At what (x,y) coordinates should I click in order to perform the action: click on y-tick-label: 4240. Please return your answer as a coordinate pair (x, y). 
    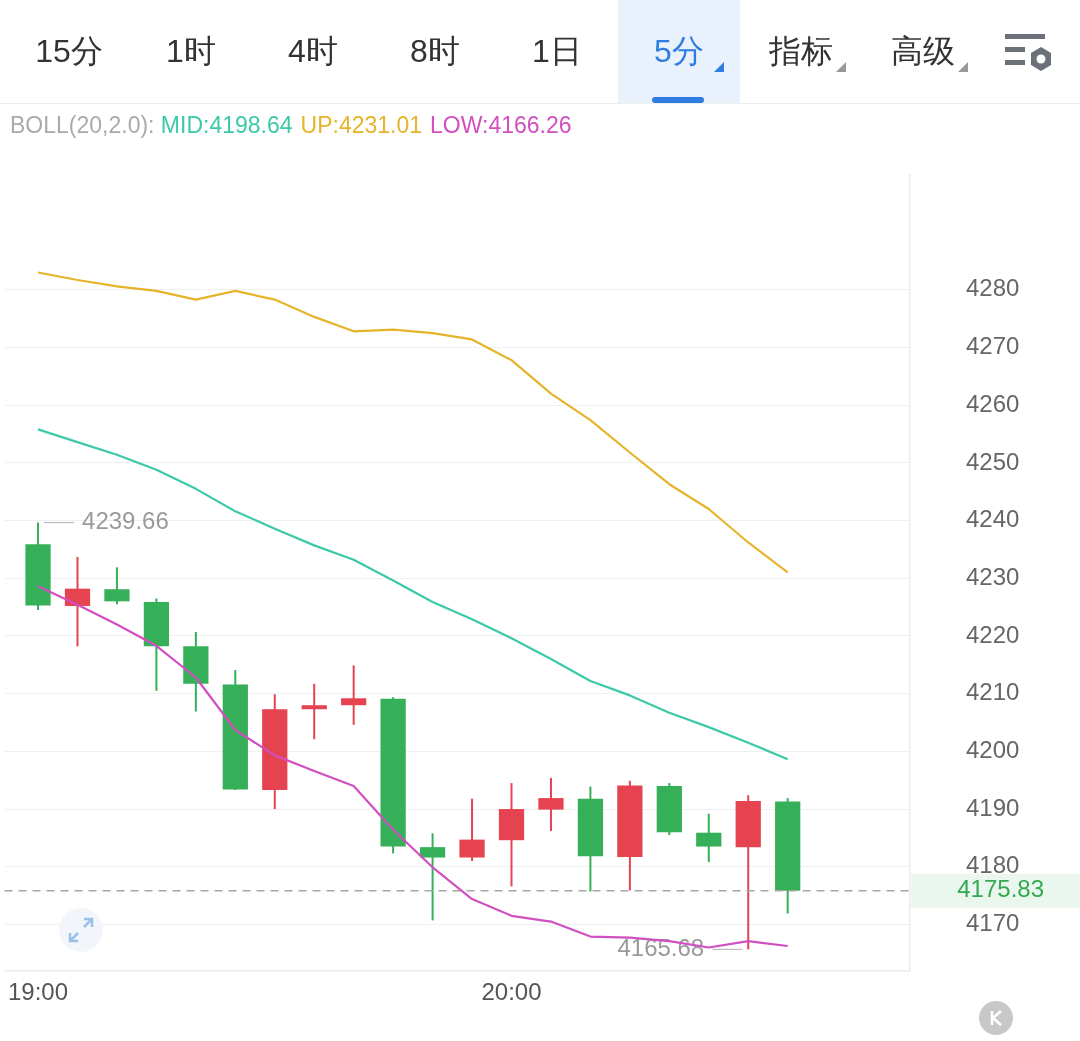
    Looking at the image, I should click on (993, 519).